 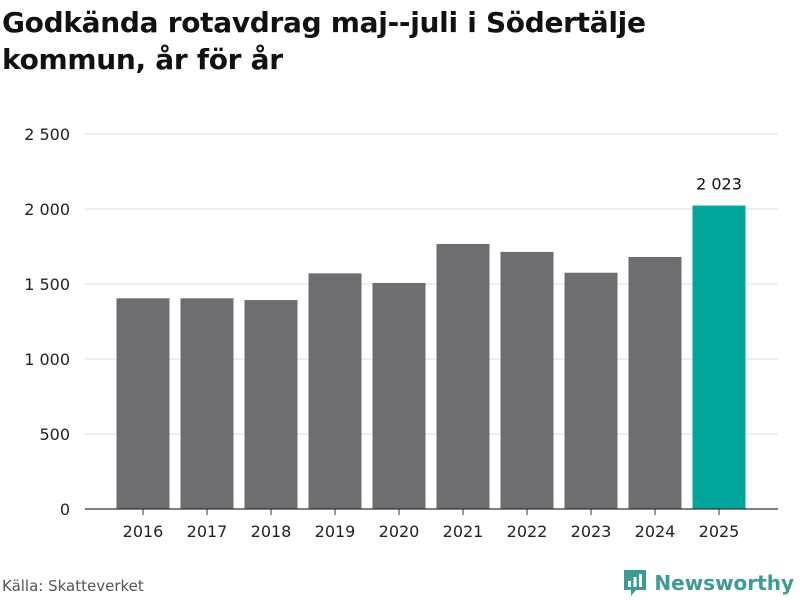 What do you see at coordinates (635, 583) in the screenshot?
I see `newsworthy-logo-icon` at bounding box center [635, 583].